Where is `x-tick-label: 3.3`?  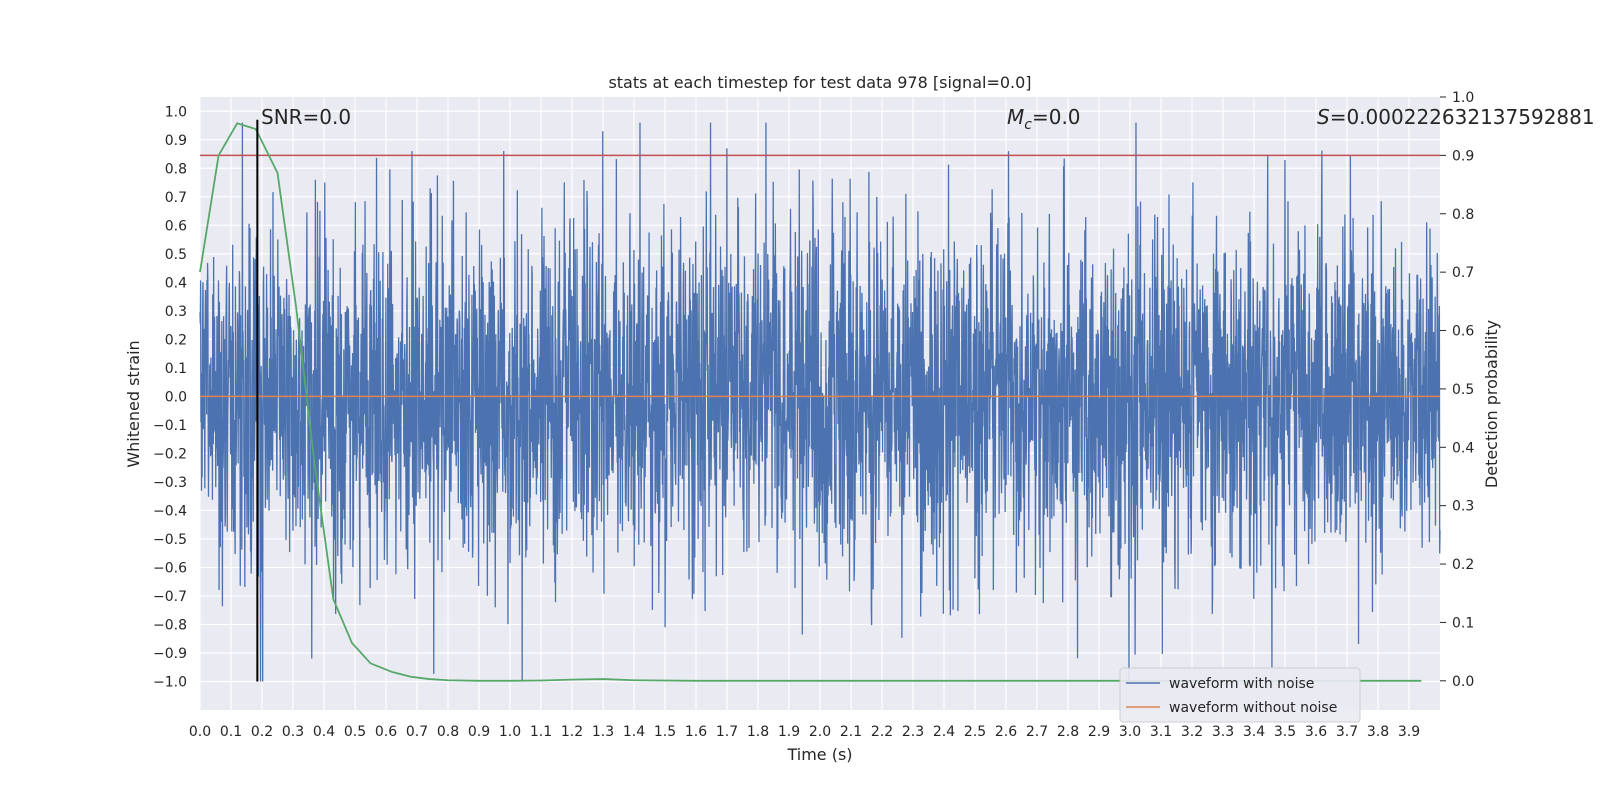 x-tick-label: 3.3 is located at coordinates (1223, 732).